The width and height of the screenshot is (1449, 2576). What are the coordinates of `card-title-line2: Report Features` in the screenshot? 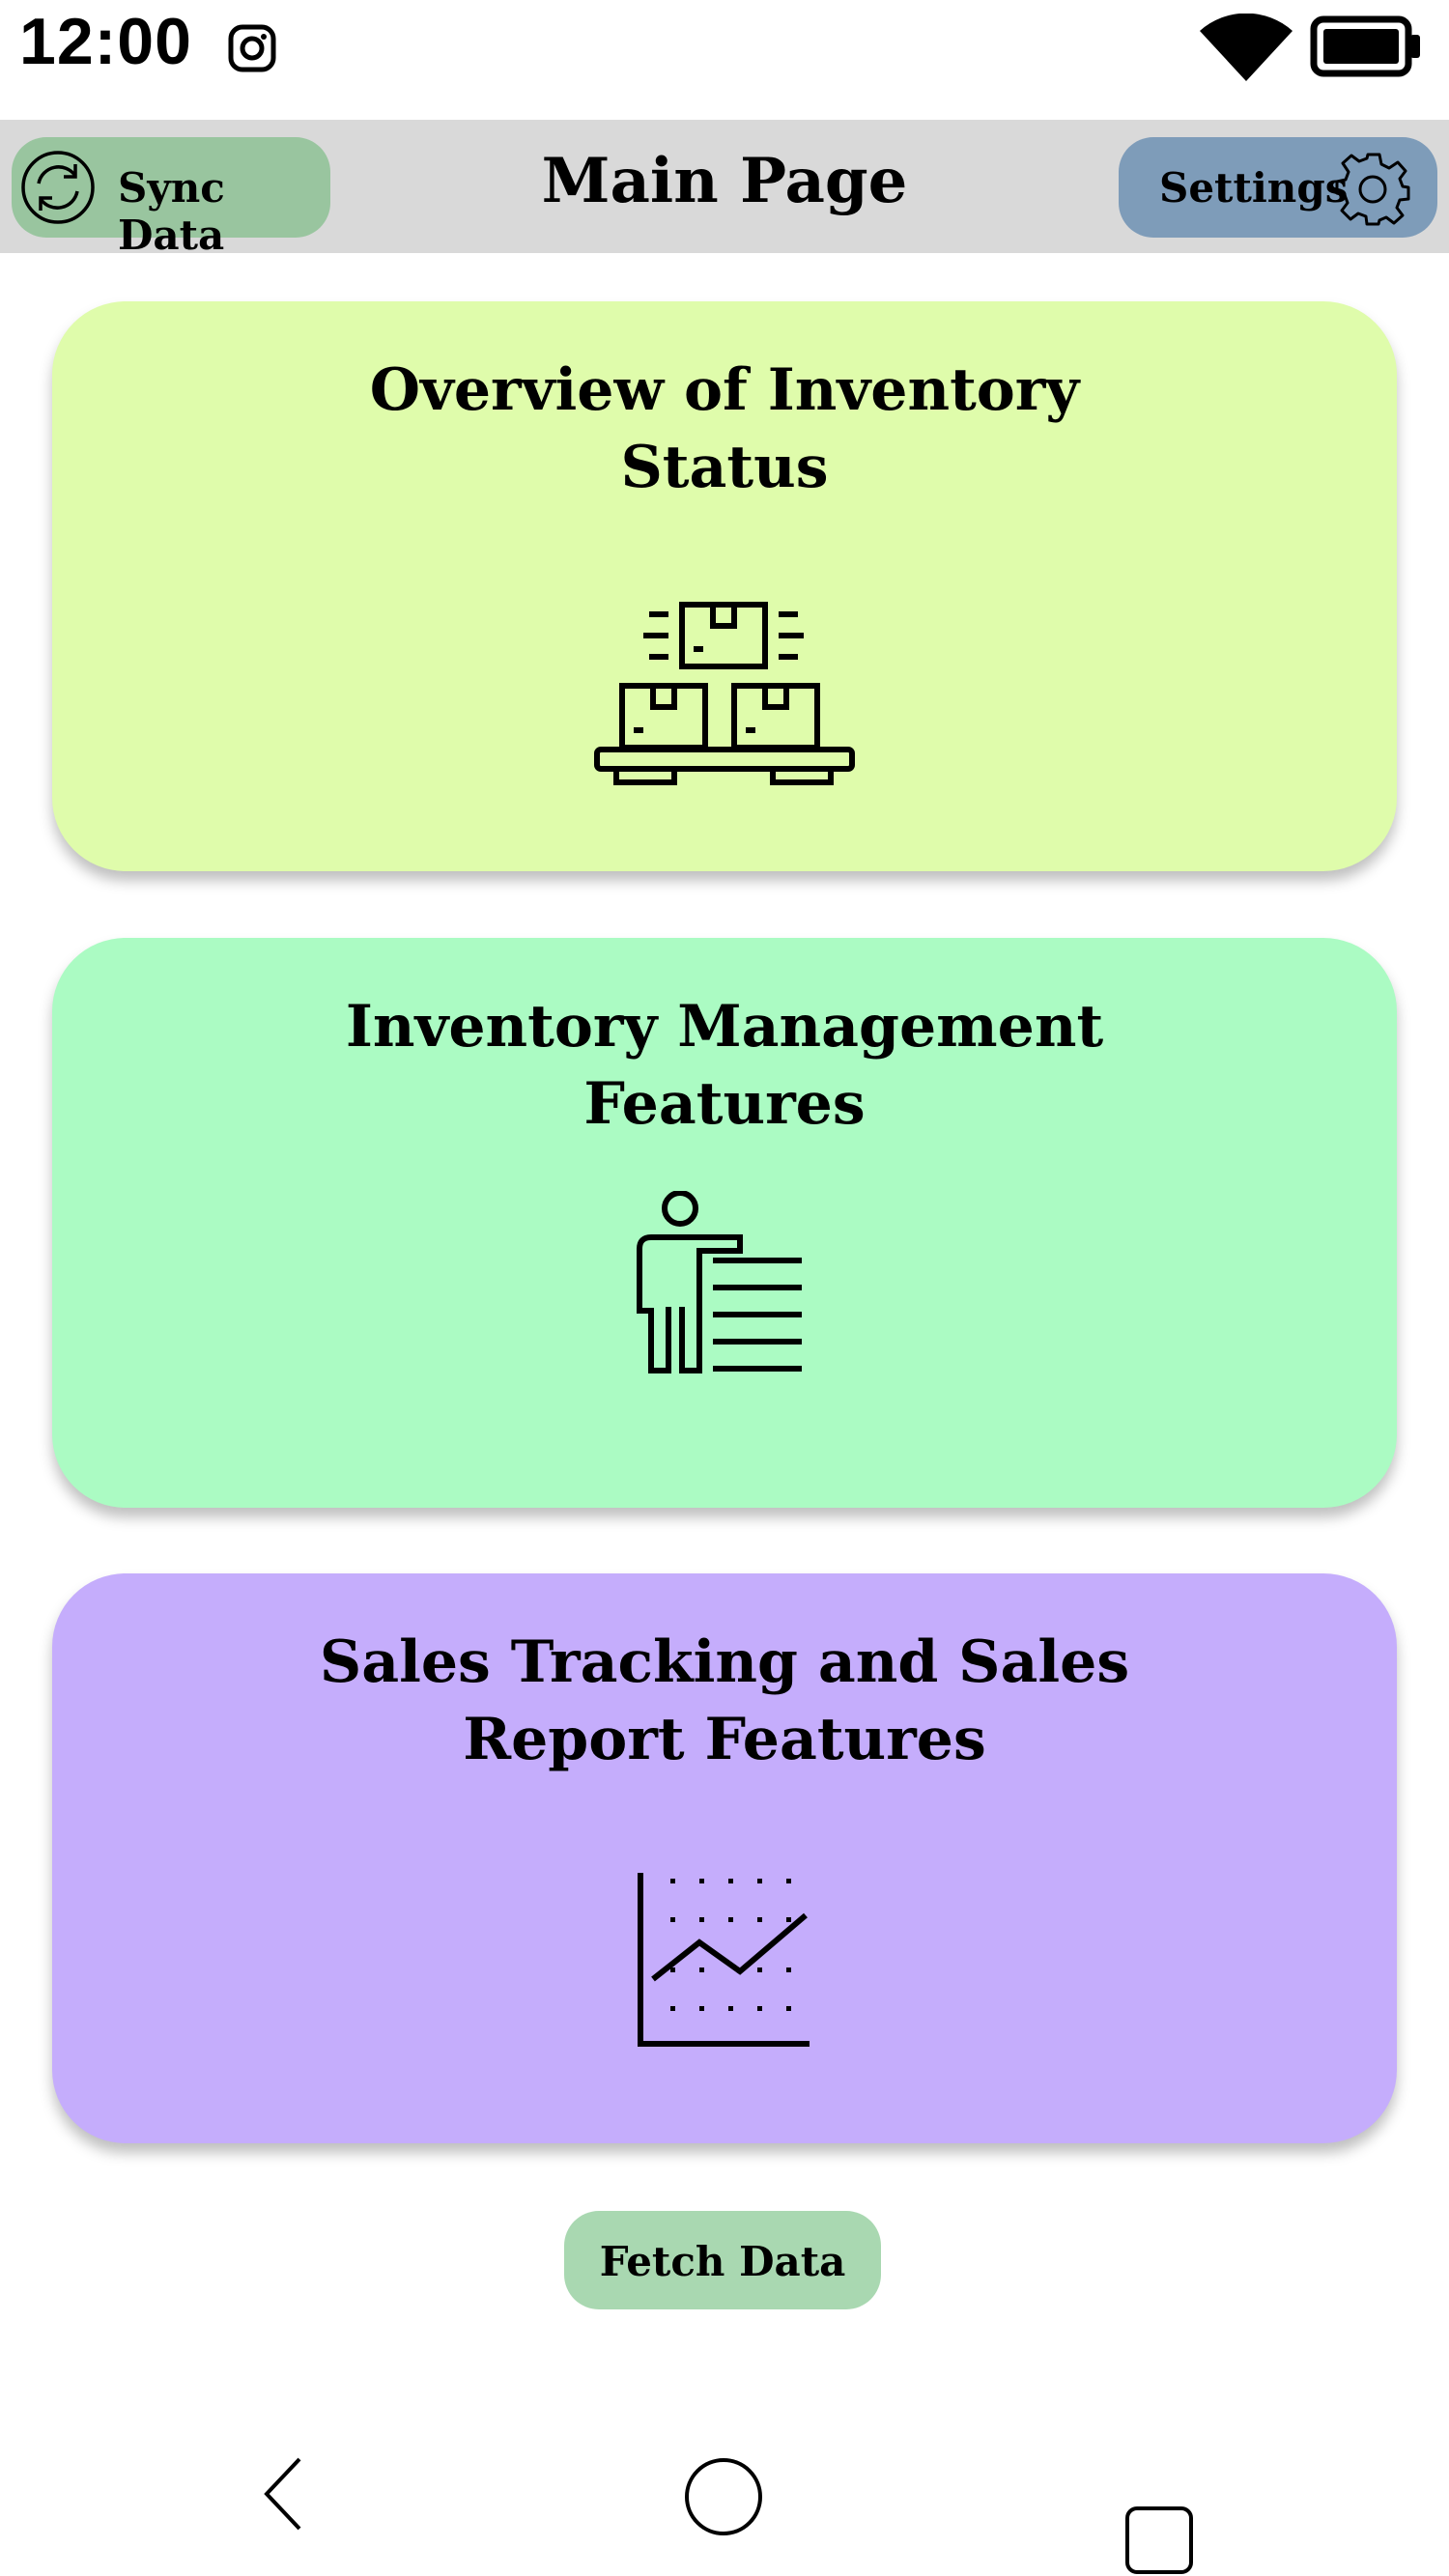 It's located at (724, 1739).